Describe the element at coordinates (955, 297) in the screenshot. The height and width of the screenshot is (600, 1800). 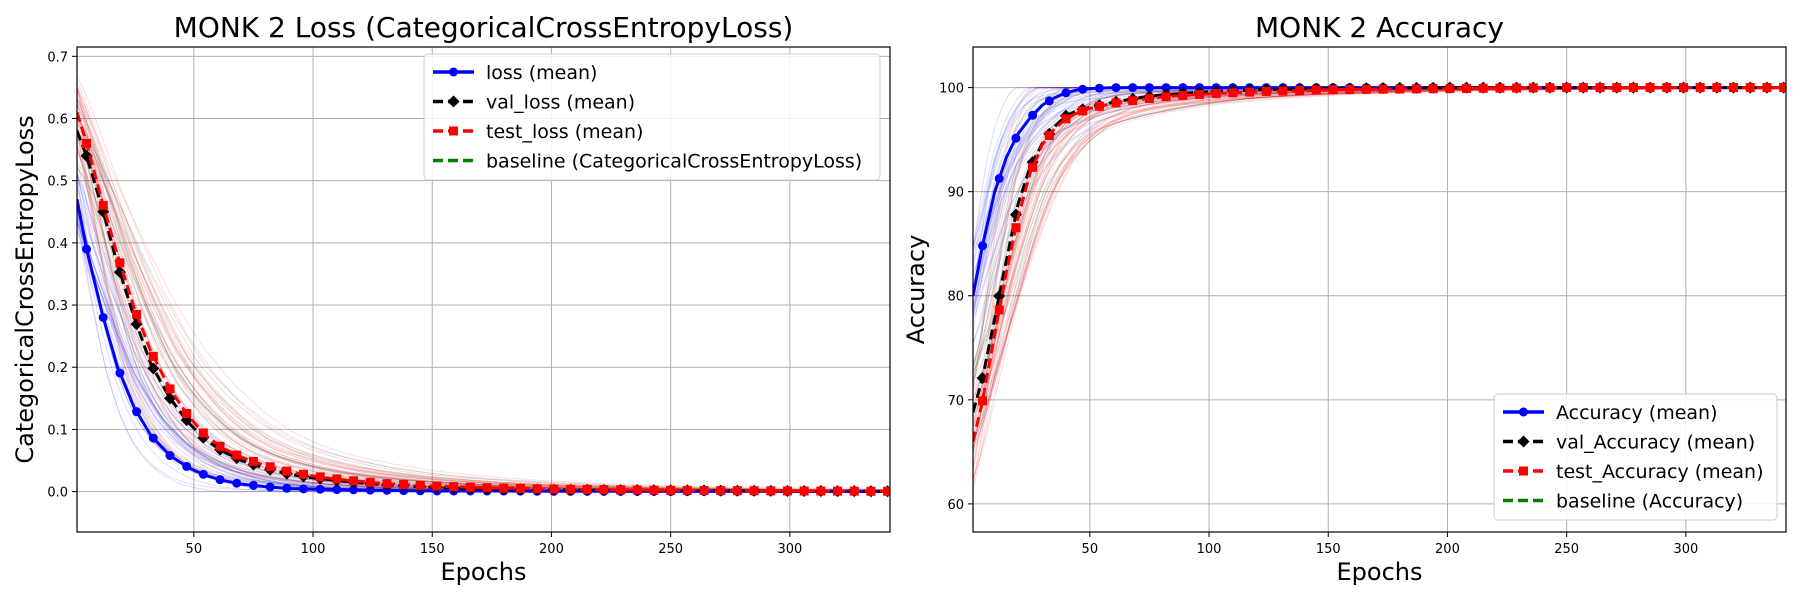
I see `y-tick-label: 80` at that location.